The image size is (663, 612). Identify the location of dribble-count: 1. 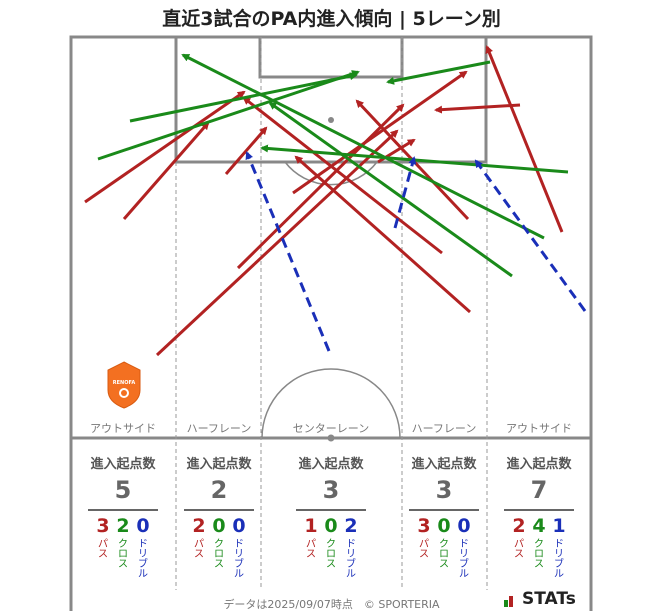
(559, 526).